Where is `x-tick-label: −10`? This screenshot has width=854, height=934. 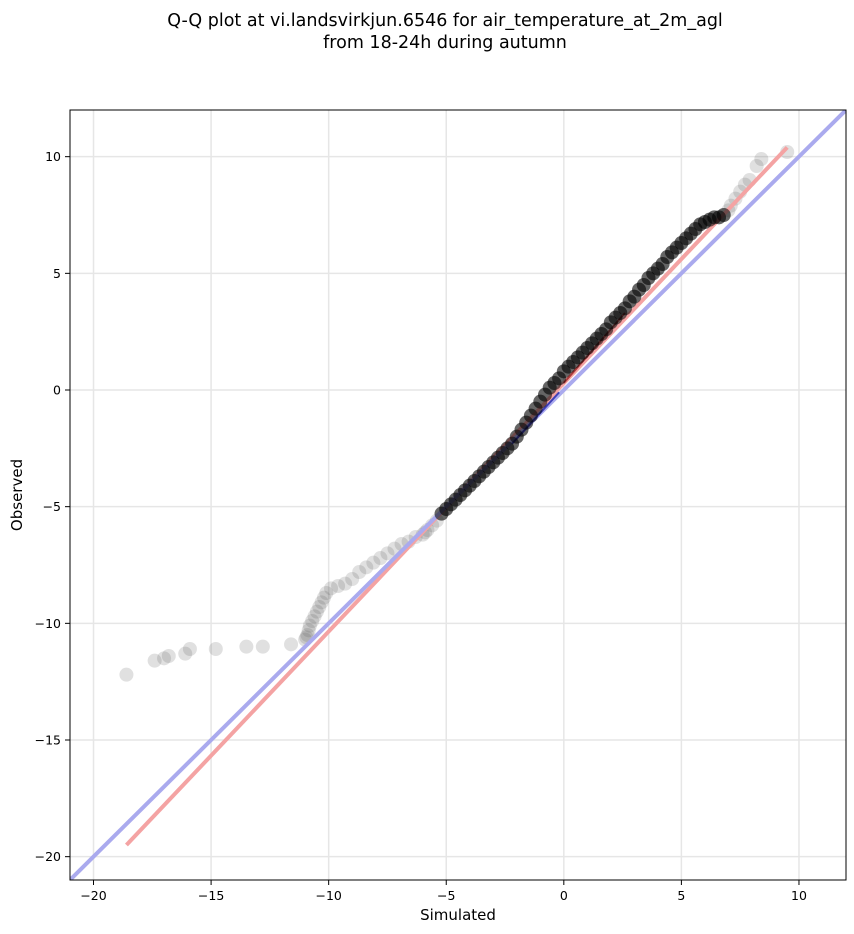
x-tick-label: −10 is located at coordinates (328, 895).